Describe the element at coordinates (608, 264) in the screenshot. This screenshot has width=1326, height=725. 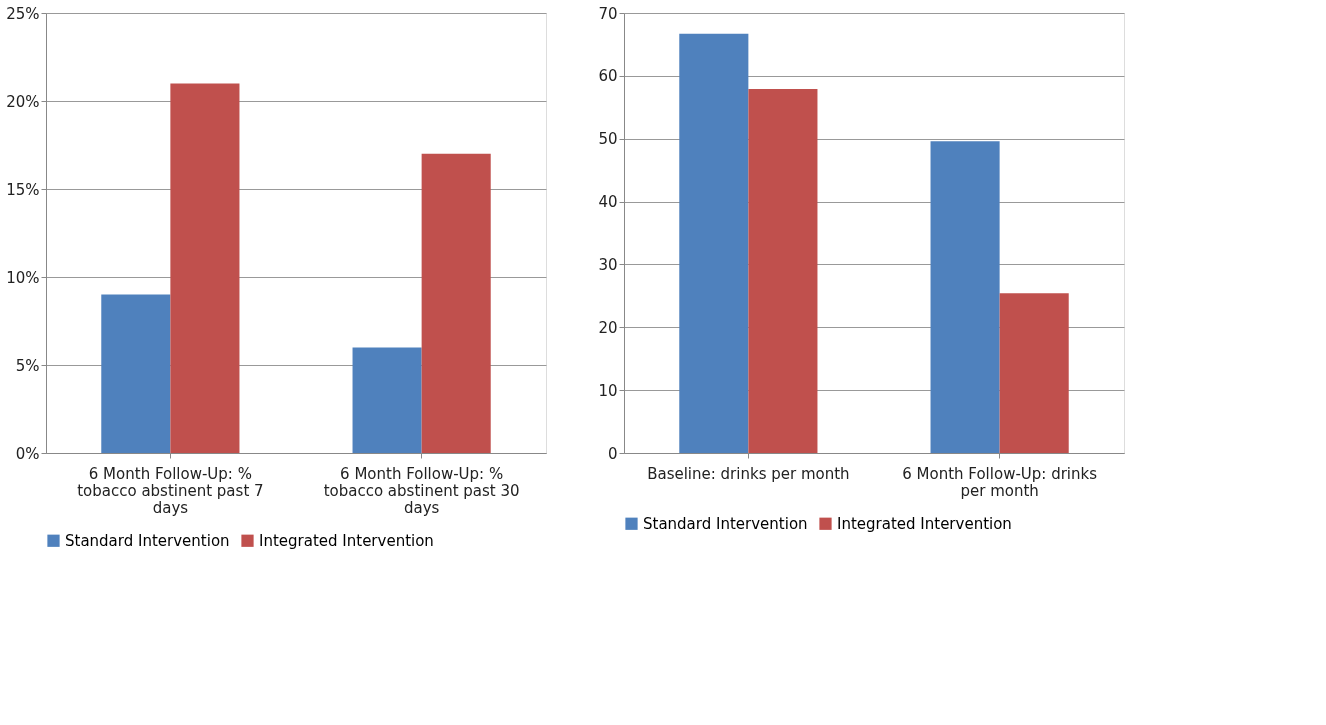
I see `y-tick-label: 30` at that location.